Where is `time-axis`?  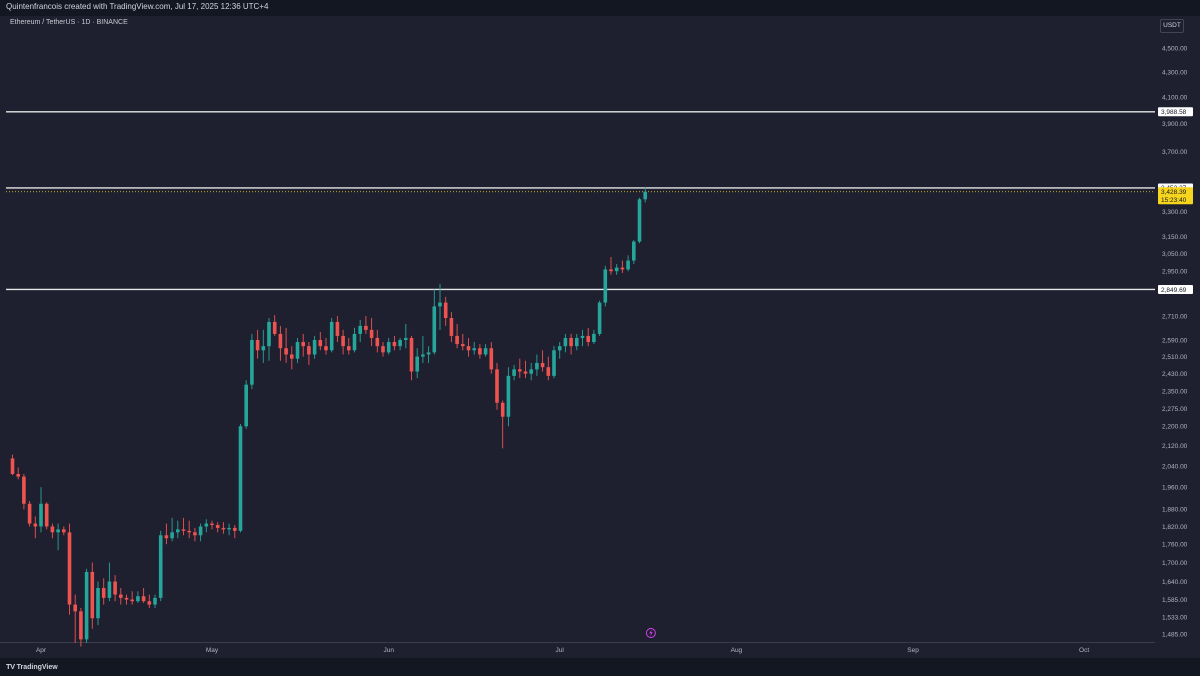 time-axis is located at coordinates (577, 650).